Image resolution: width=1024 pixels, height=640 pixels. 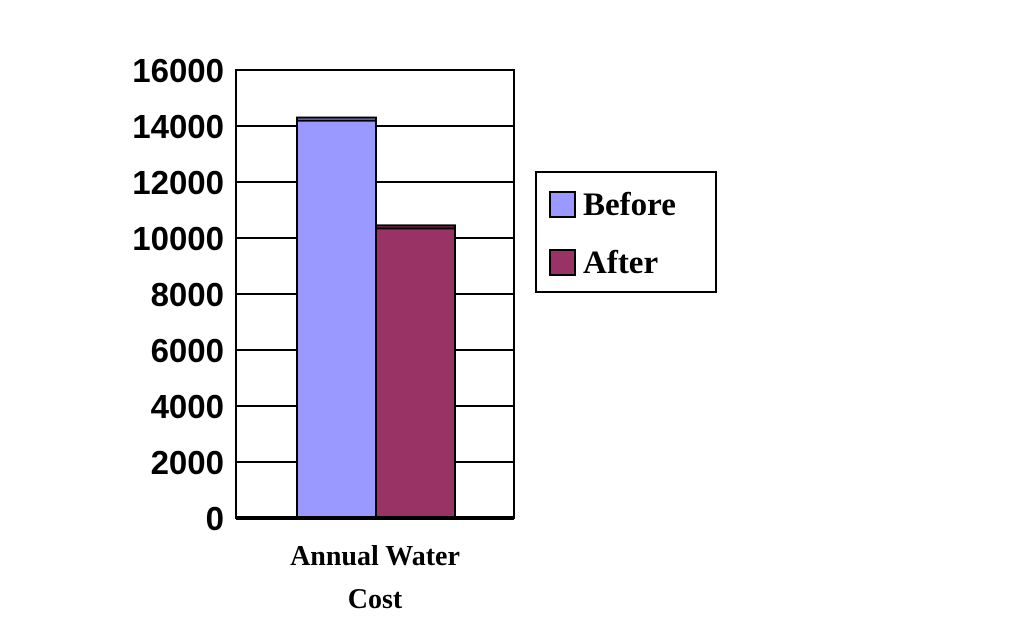 What do you see at coordinates (375, 578) in the screenshot?
I see `x-axis-category-label: Annual Water Cost` at bounding box center [375, 578].